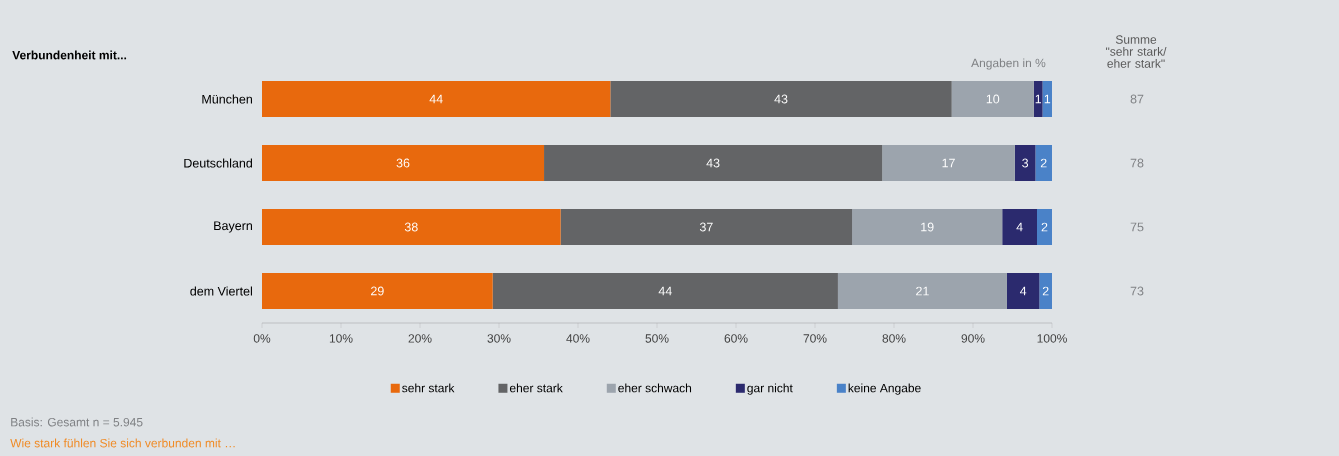  What do you see at coordinates (973, 338) in the screenshot?
I see `x-tick-label: 90%` at bounding box center [973, 338].